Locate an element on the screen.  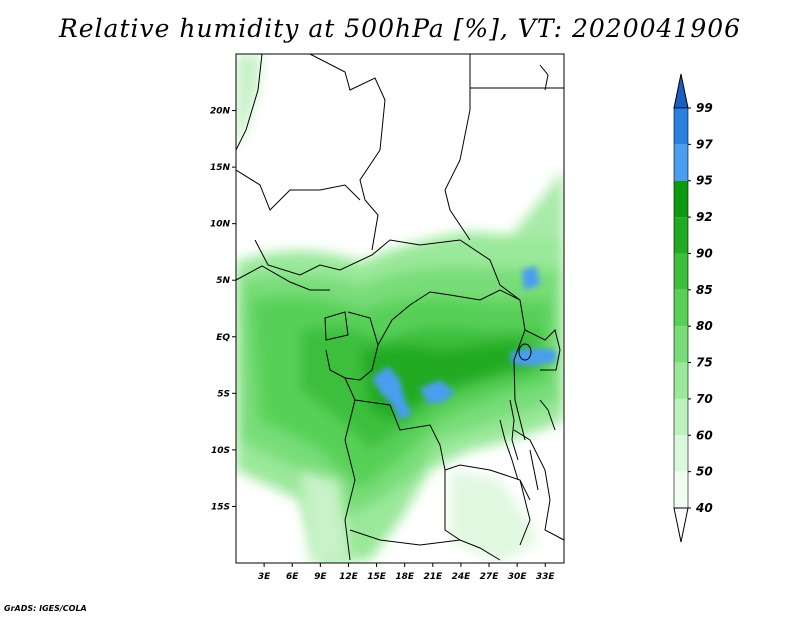
longitude-axis: 3E 6E 9E 12E 15E 18E 21E 24E 27E 30E 33E is located at coordinates (407, 572).